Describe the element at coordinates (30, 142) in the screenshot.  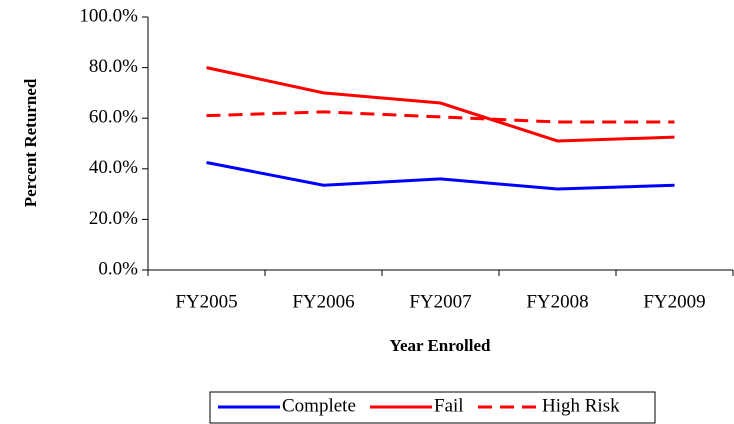
I see `y-axis-label: Percent Returned` at that location.